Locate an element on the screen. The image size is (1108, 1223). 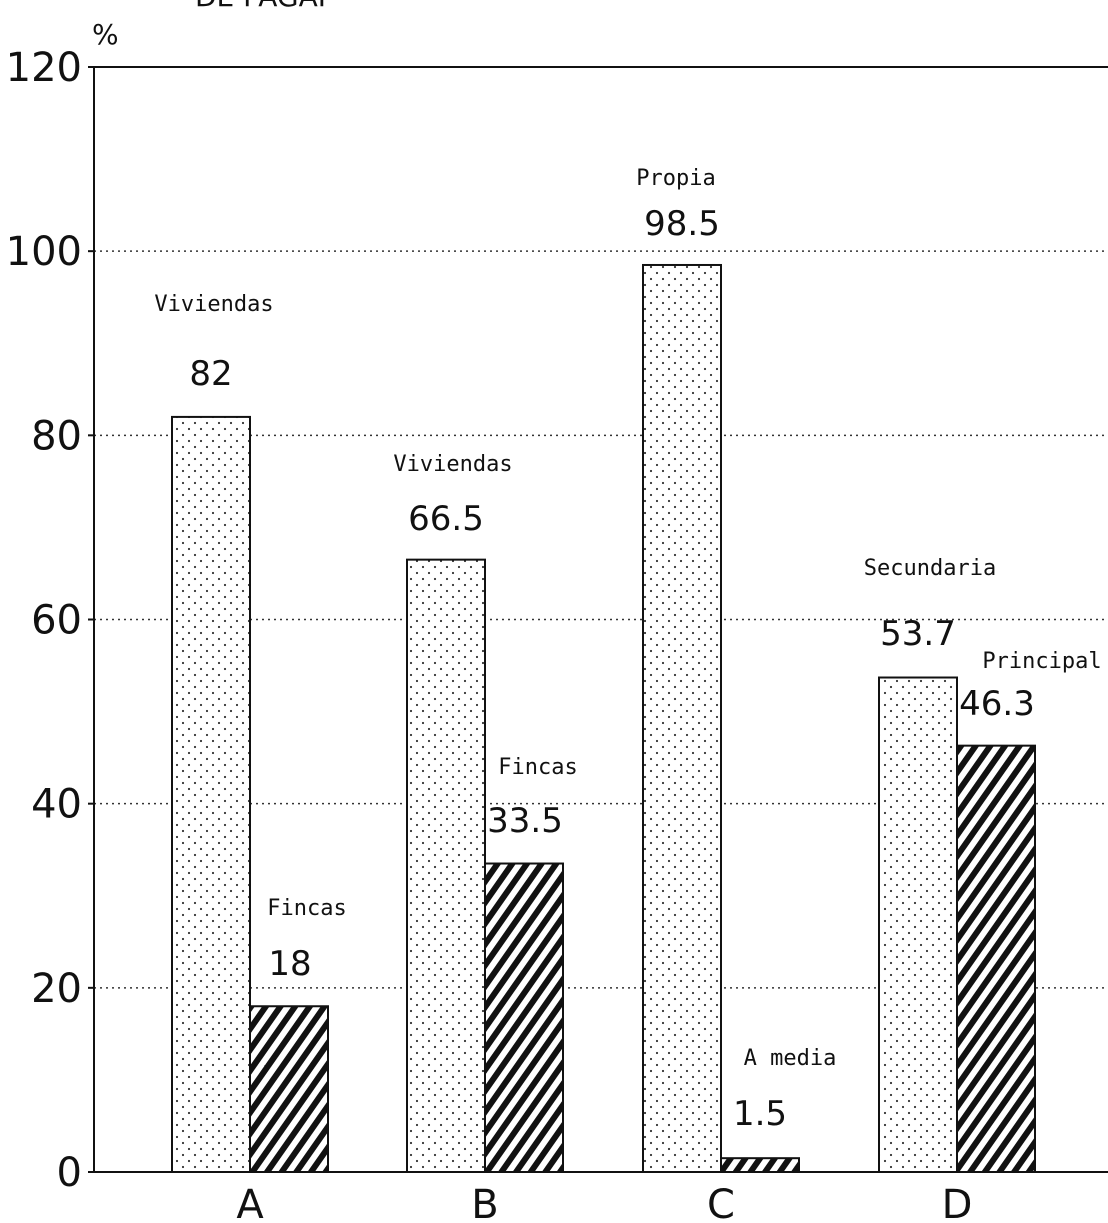
bar-c-dotted is located at coordinates (682, 718).